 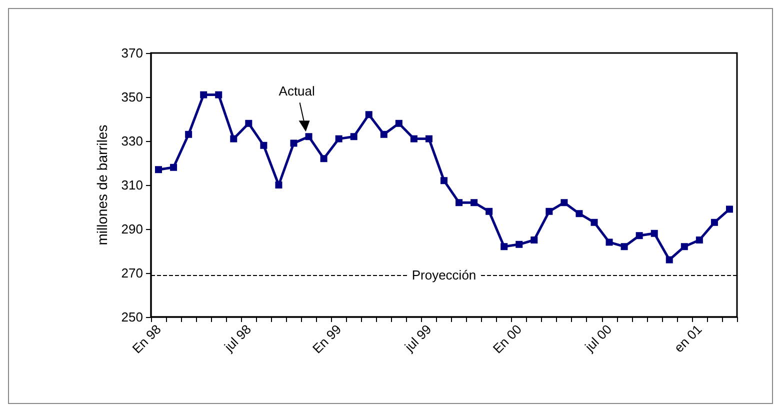 What do you see at coordinates (132, 97) in the screenshot?
I see `y-tick-label: 350` at bounding box center [132, 97].